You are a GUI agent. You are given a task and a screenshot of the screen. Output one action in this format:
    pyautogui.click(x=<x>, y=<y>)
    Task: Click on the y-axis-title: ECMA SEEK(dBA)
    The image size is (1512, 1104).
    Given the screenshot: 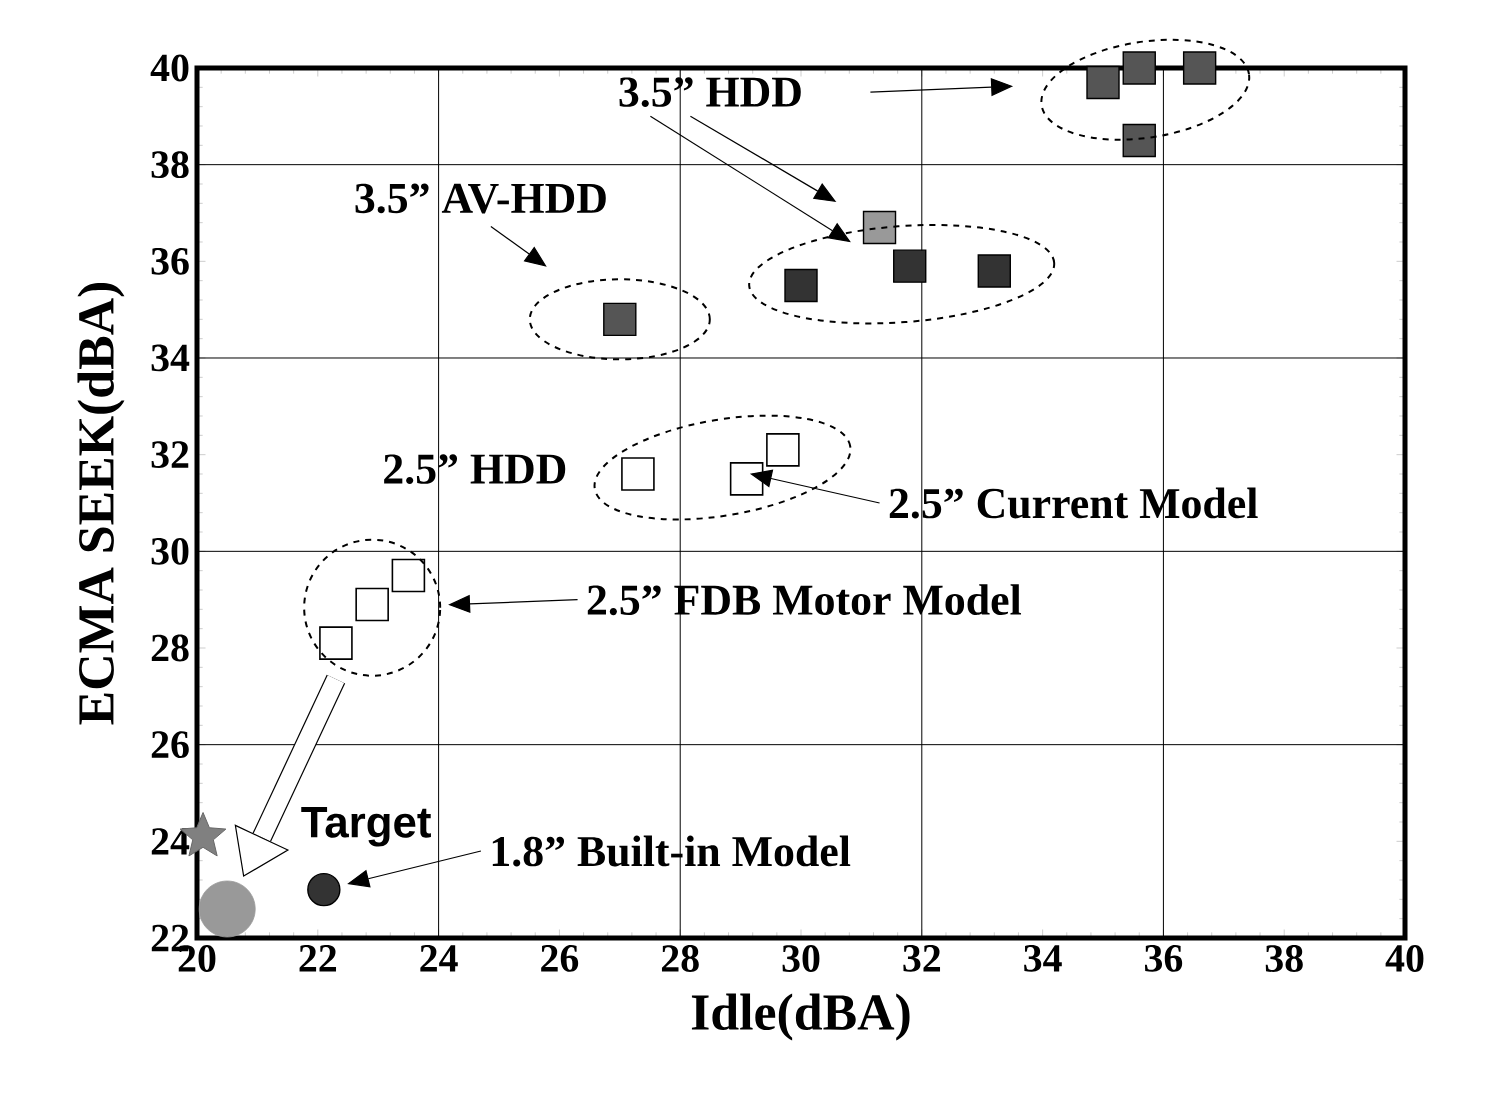 What is the action you would take?
    pyautogui.click(x=101, y=503)
    